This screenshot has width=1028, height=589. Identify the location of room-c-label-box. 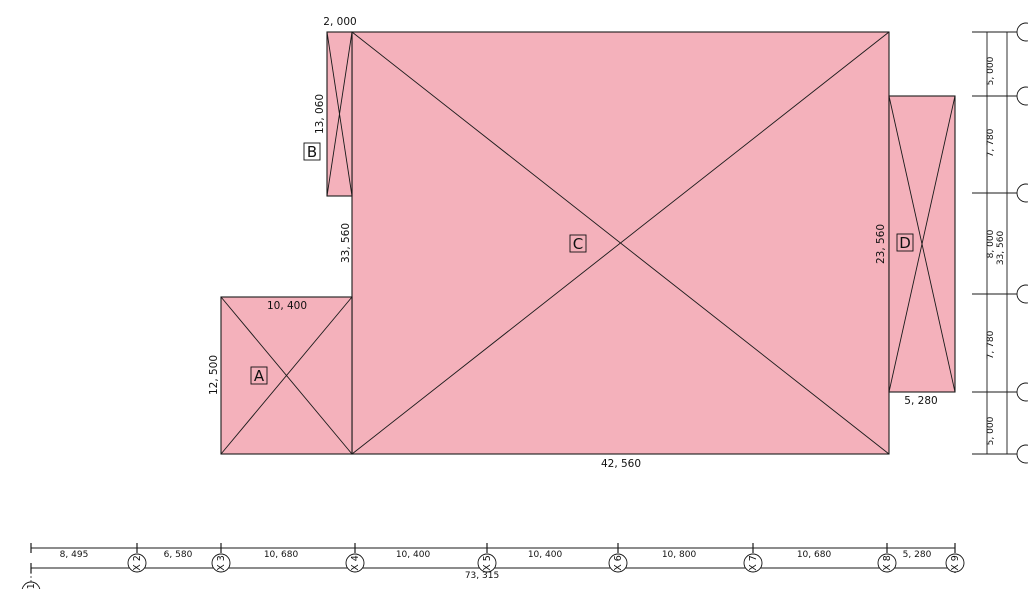
(578, 243).